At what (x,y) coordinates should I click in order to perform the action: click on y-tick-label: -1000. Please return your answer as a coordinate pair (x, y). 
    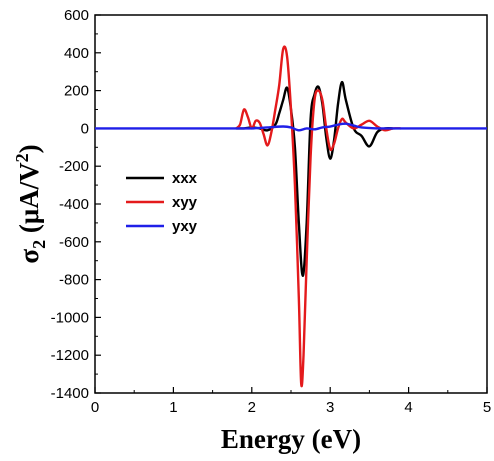
    Looking at the image, I should click on (70, 317).